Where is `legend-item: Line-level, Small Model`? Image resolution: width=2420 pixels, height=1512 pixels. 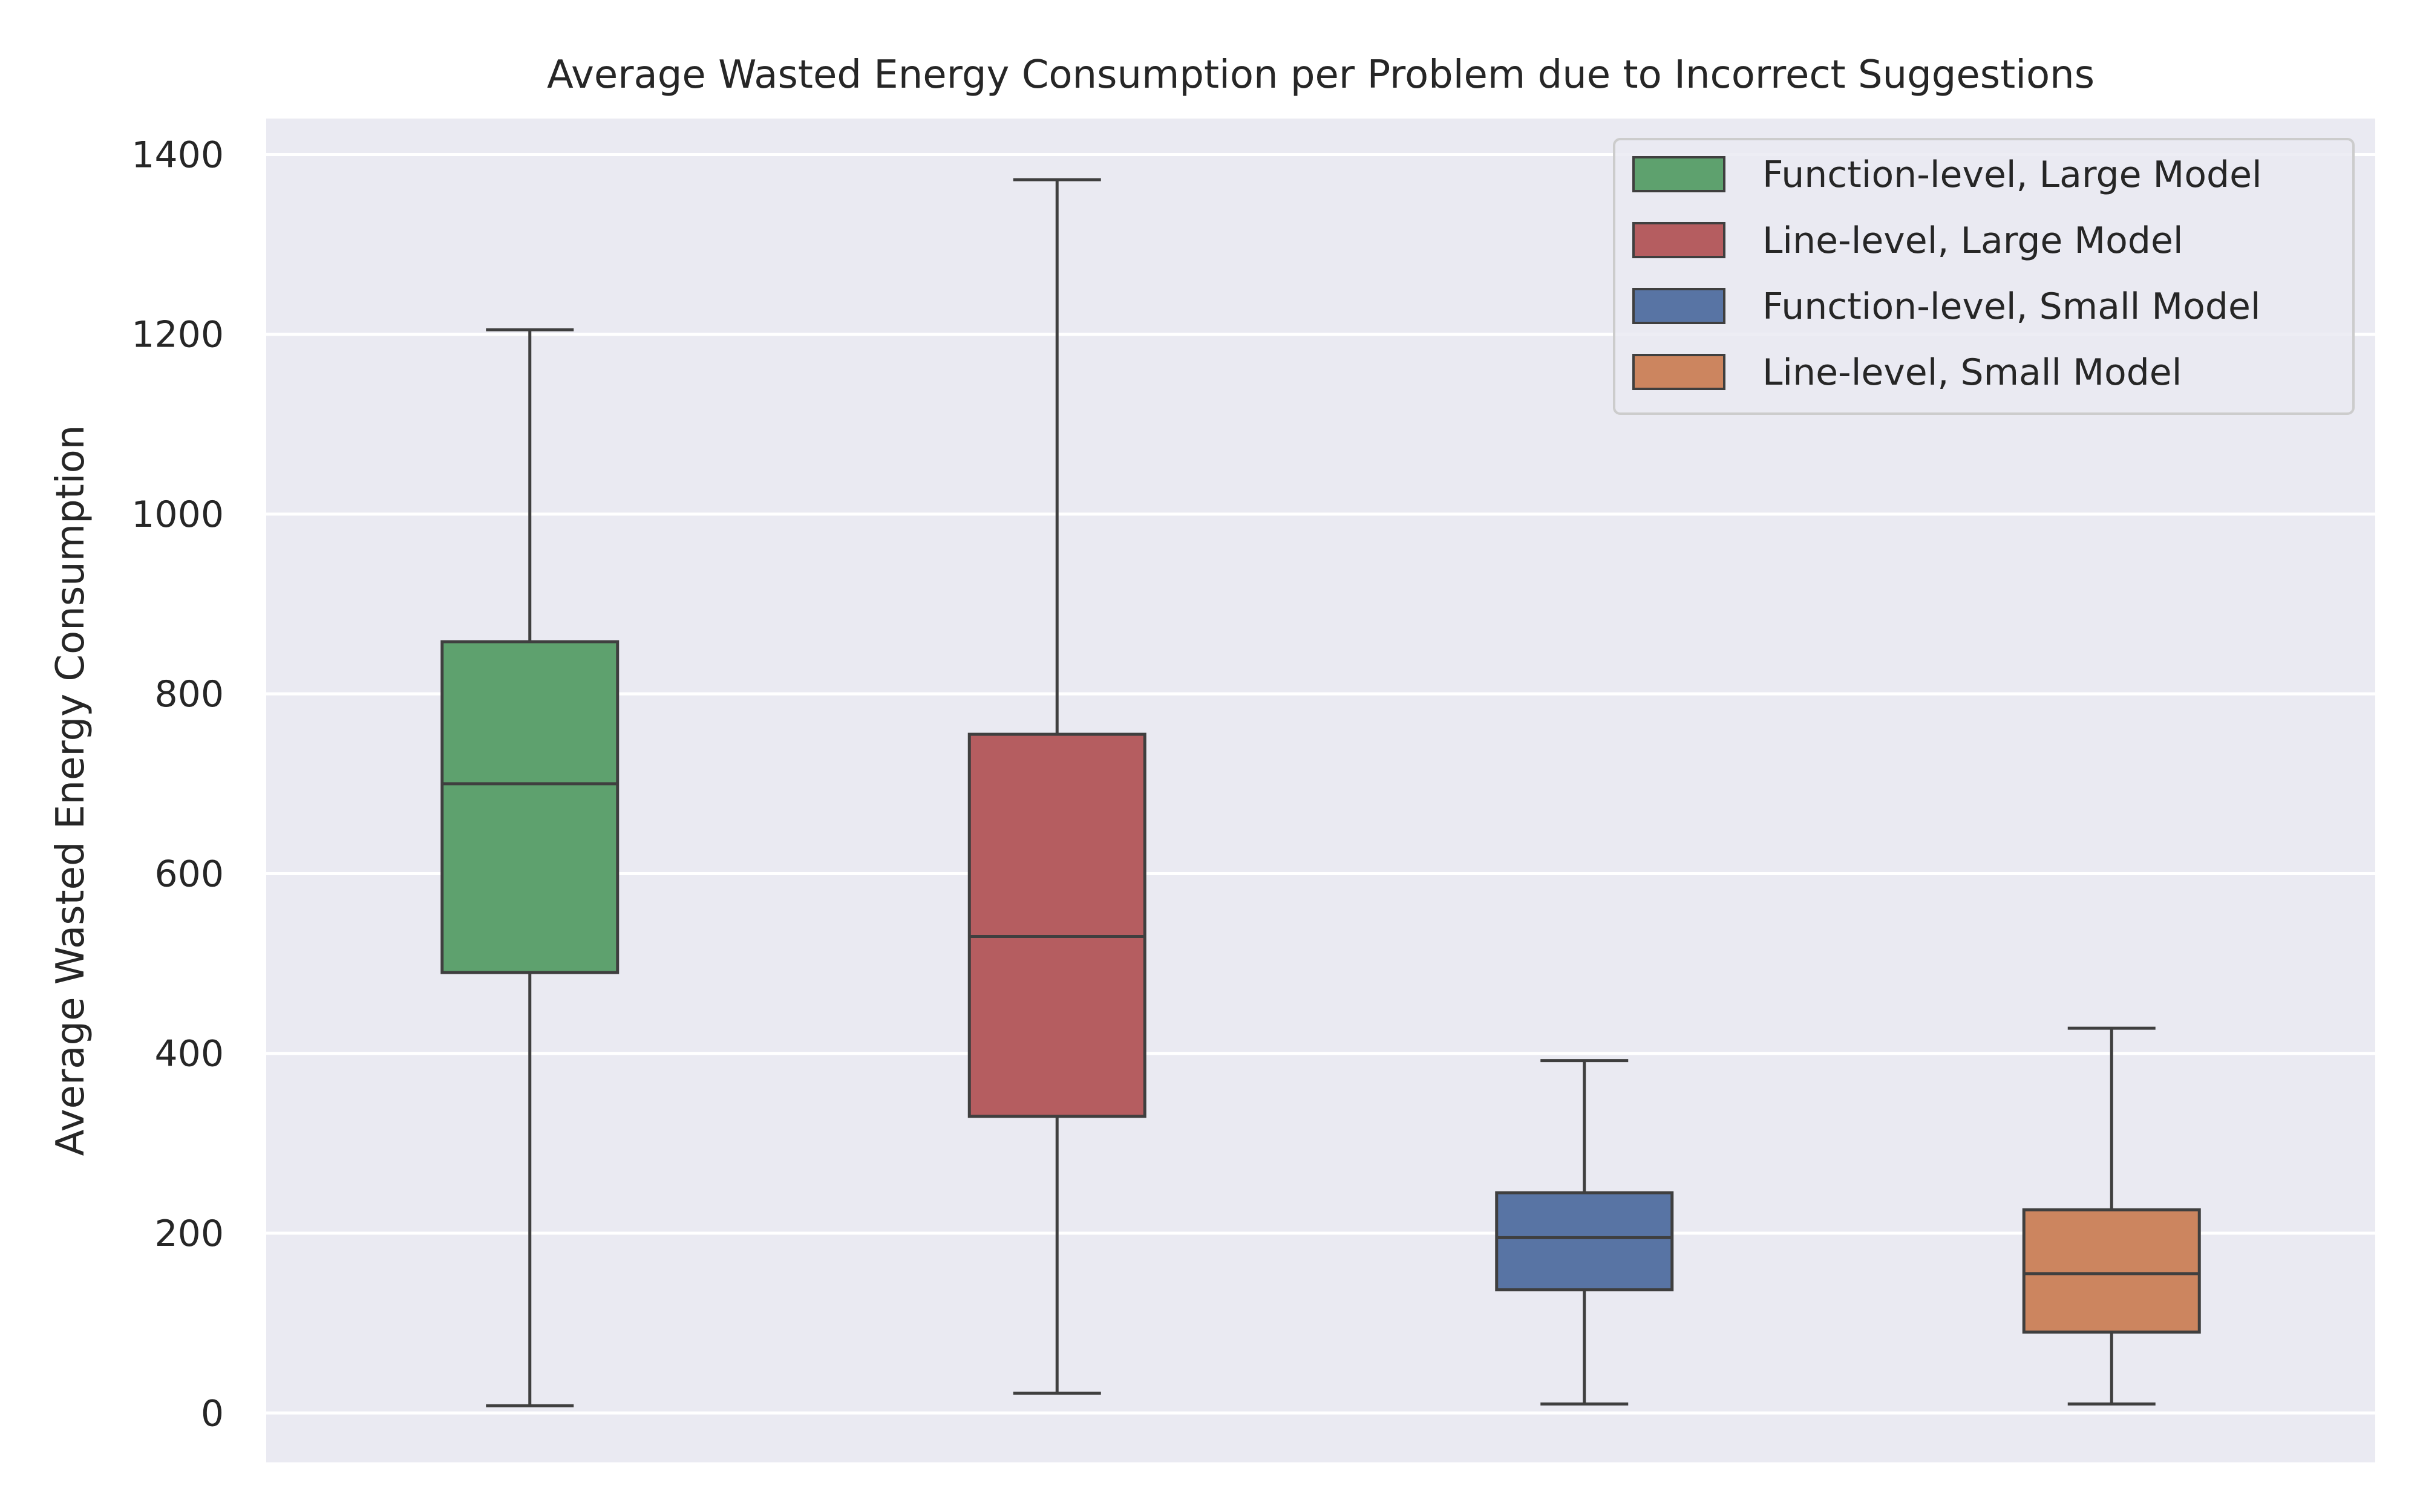 legend-item: Line-level, Small Model is located at coordinates (1907, 372).